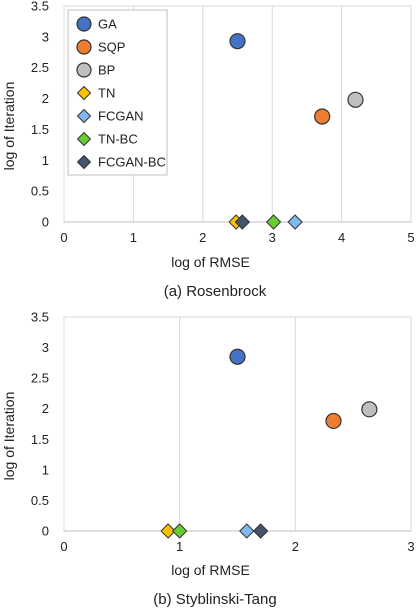 The image size is (416, 608). Describe the element at coordinates (106, 93) in the screenshot. I see `legend-label-tn: TN` at that location.